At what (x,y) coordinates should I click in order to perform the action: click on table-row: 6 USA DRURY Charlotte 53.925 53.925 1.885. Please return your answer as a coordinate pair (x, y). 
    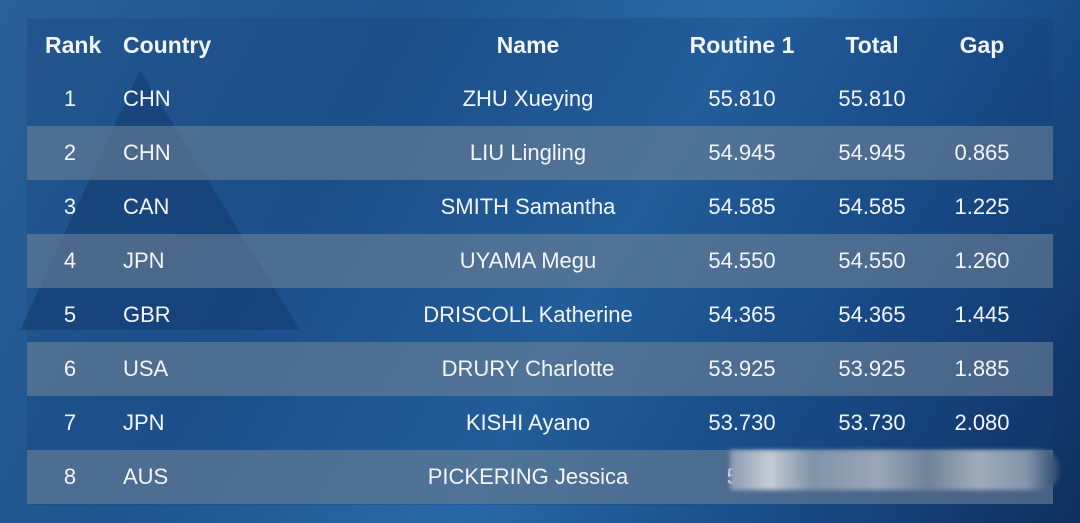
    Looking at the image, I should click on (540, 369).